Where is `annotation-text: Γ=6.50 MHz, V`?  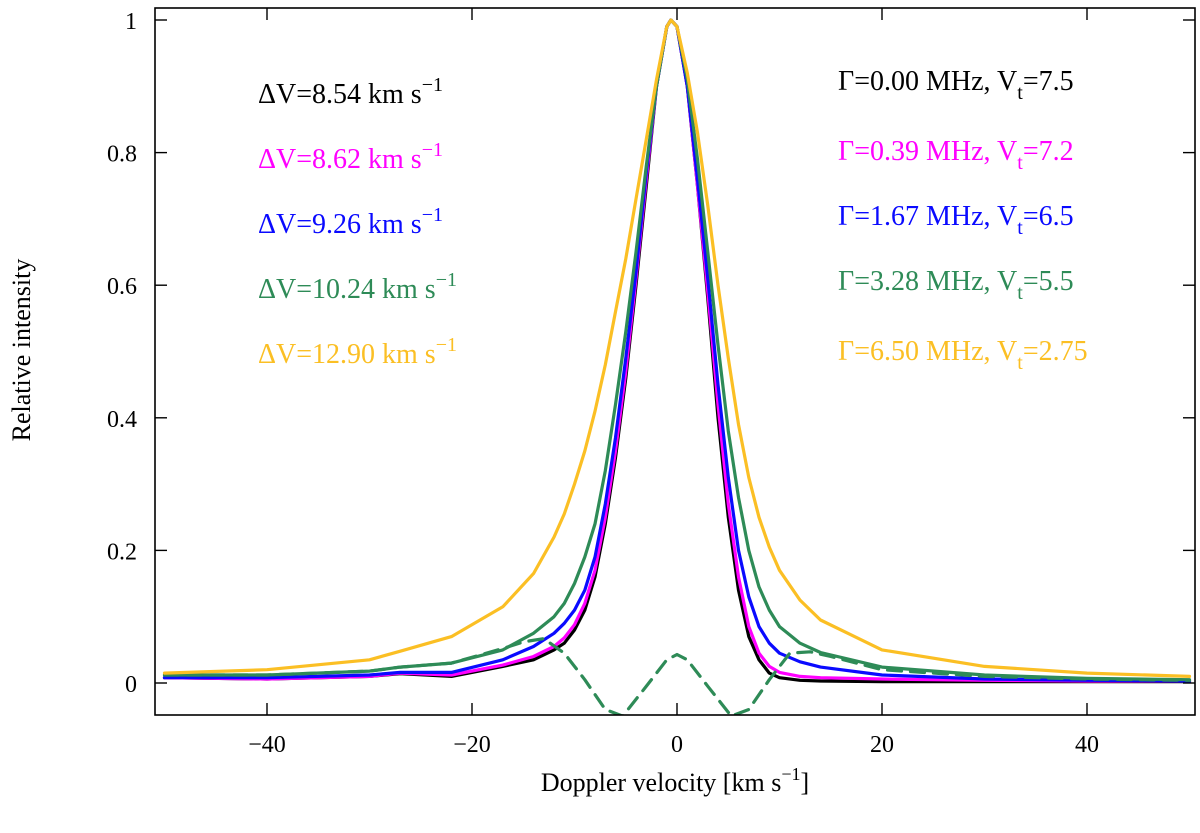 annotation-text: Γ=6.50 MHz, V is located at coordinates (927, 351).